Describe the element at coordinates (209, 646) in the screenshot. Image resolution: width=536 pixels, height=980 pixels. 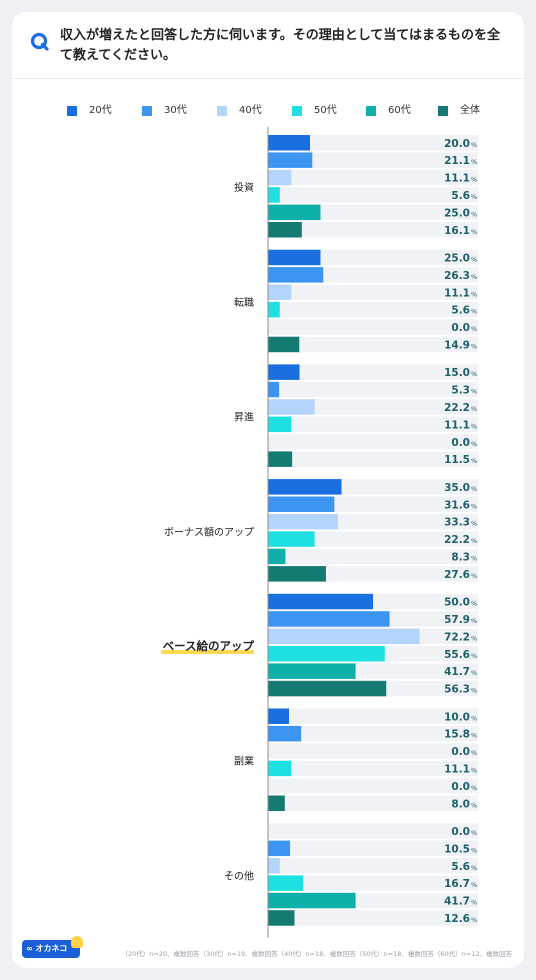
I see `category-label: ベース給のアップ` at that location.